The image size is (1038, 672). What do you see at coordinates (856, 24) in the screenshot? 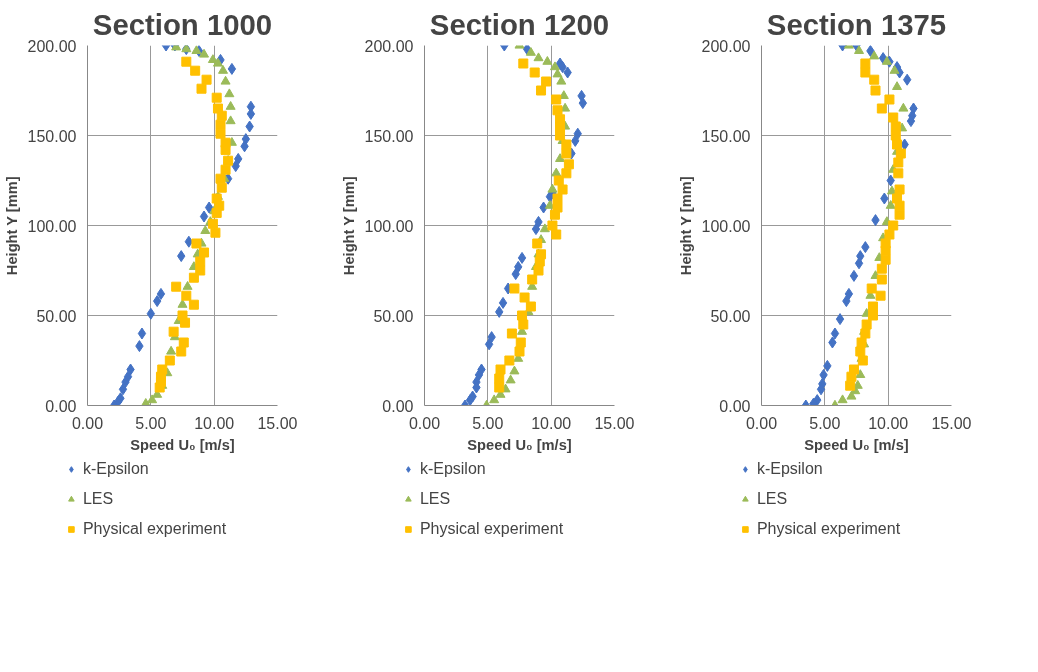
I see `chart-title: Section 1375` at bounding box center [856, 24].